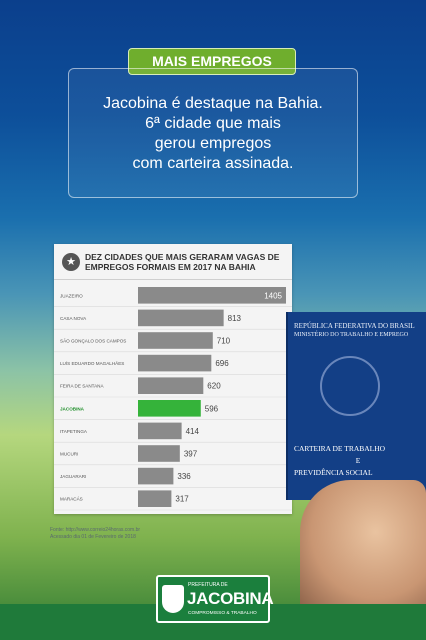 The image size is (426, 640). Describe the element at coordinates (82, 386) in the screenshot. I see `category-label: FEIRA DE SANTANA` at that location.